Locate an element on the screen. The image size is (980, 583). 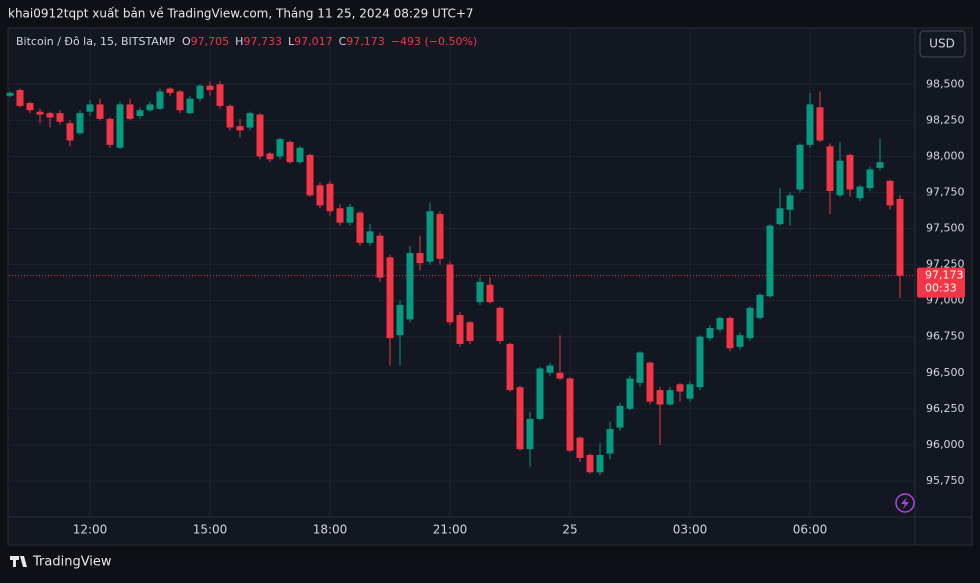
x-tick-label: 21:00 is located at coordinates (450, 530).